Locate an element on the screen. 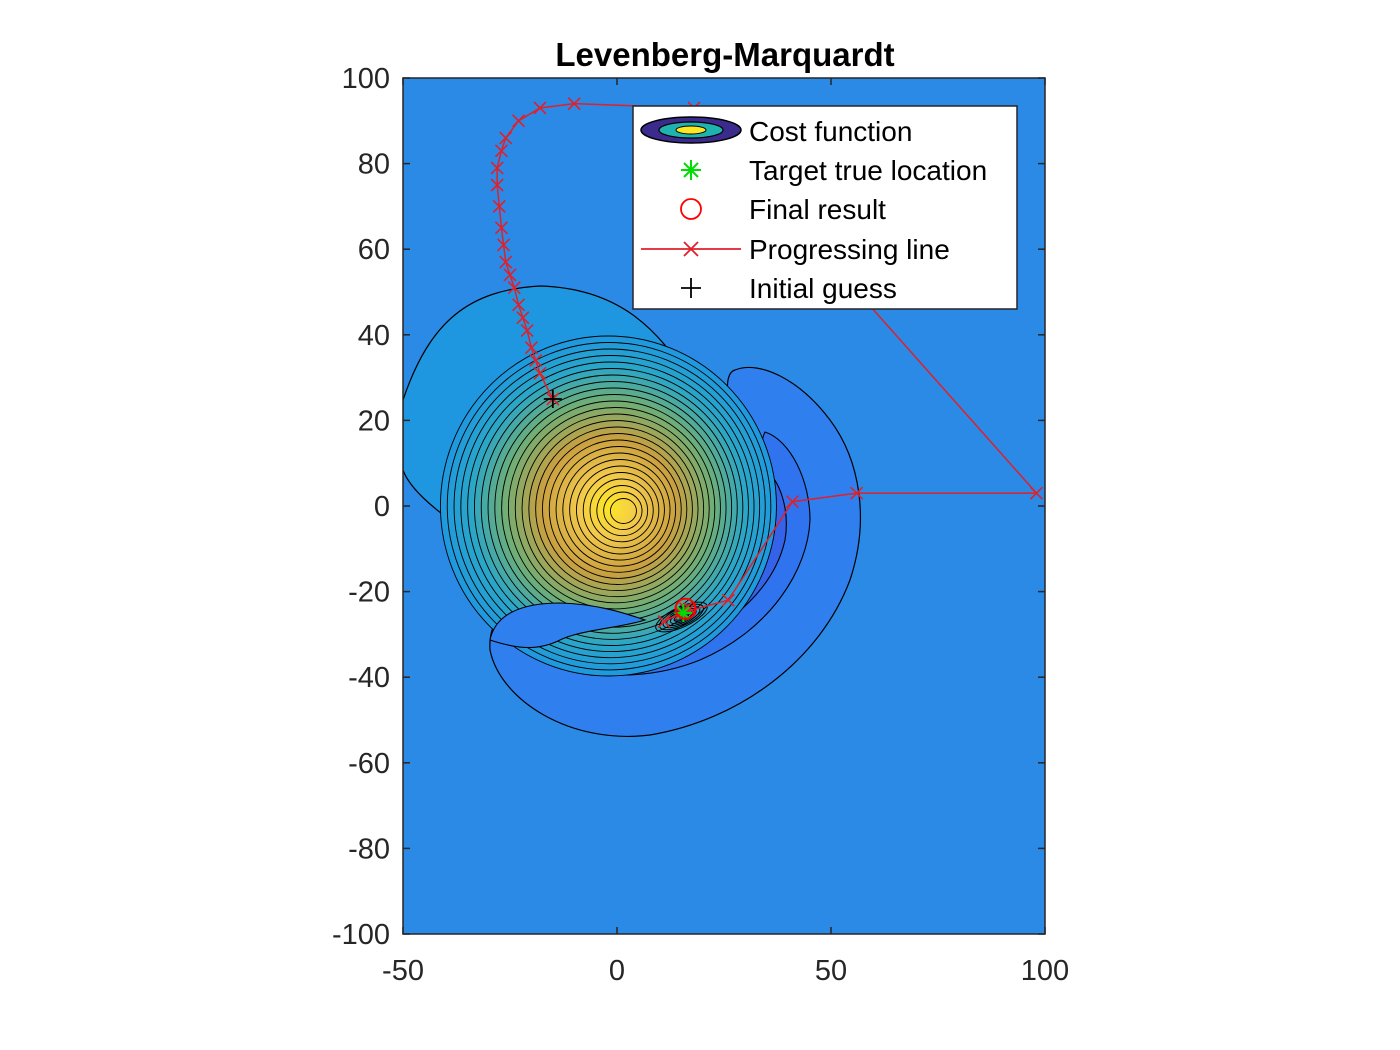 Image resolution: width=1400 pixels, height=1050 pixels. legend-item-progressing-line: Progressing line is located at coordinates (795, 249).